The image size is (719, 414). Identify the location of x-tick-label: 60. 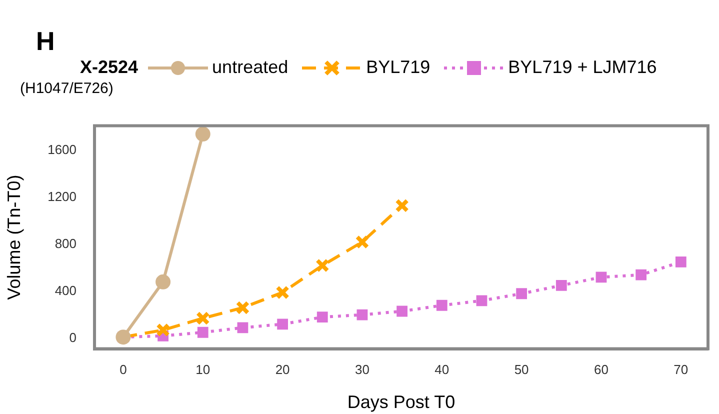
(601, 370).